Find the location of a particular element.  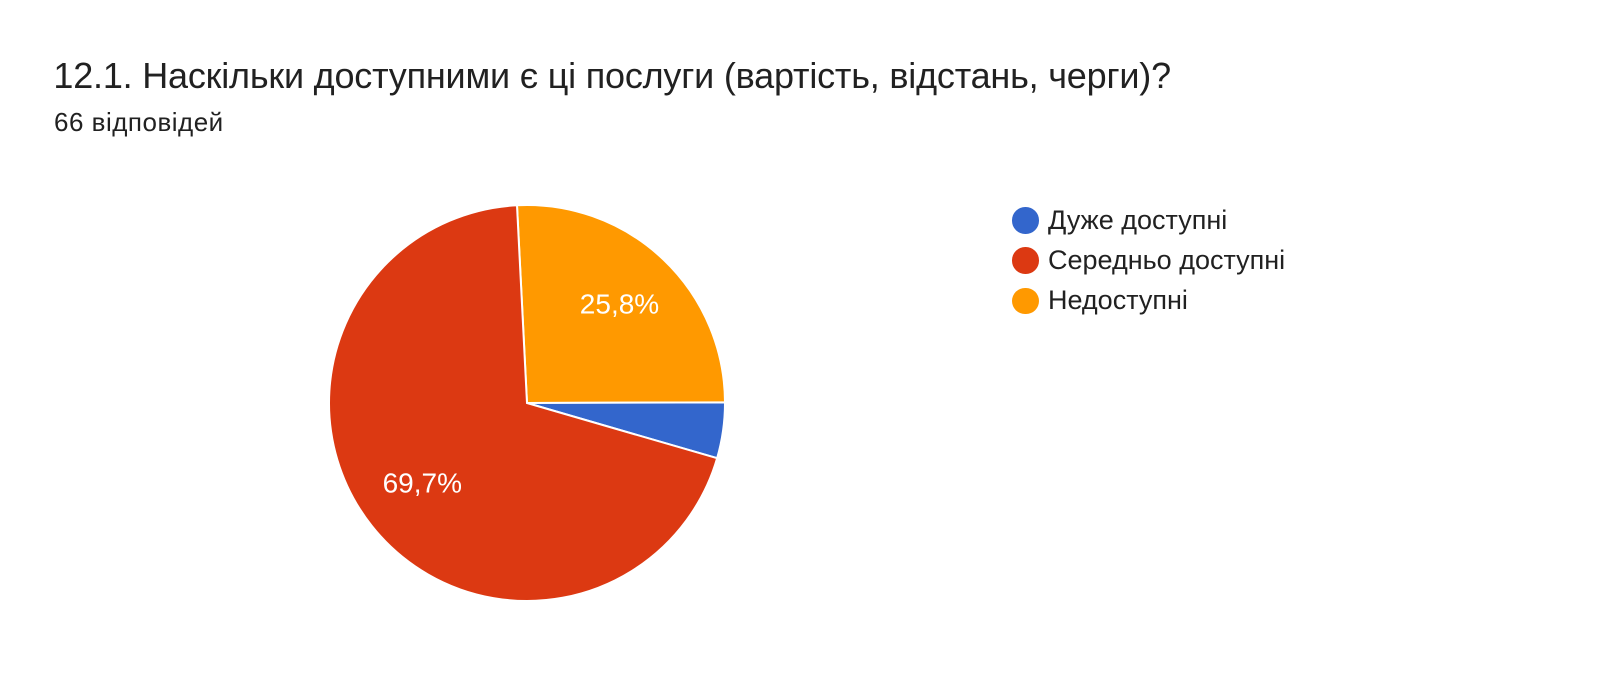

svg-text: 69,7% is located at coordinates (422, 482).